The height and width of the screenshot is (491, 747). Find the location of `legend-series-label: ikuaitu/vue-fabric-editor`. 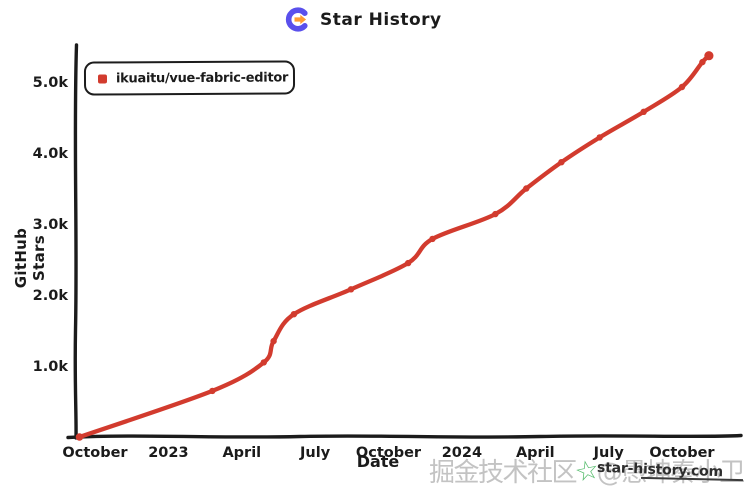

legend-series-label: ikuaitu/vue-fabric-editor is located at coordinates (202, 77).